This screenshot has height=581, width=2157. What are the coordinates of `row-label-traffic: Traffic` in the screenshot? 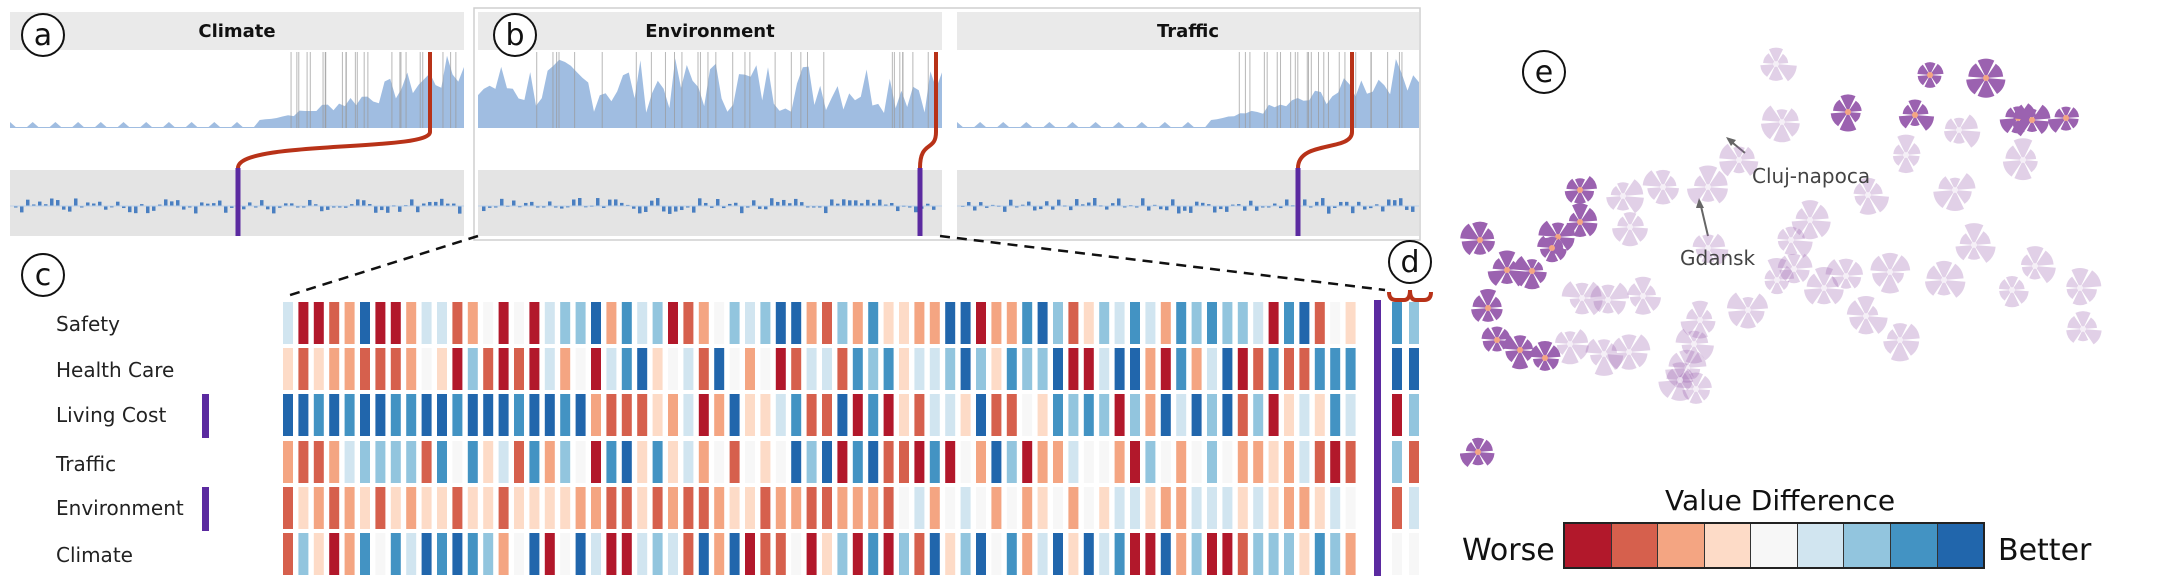 It's located at (86, 464).